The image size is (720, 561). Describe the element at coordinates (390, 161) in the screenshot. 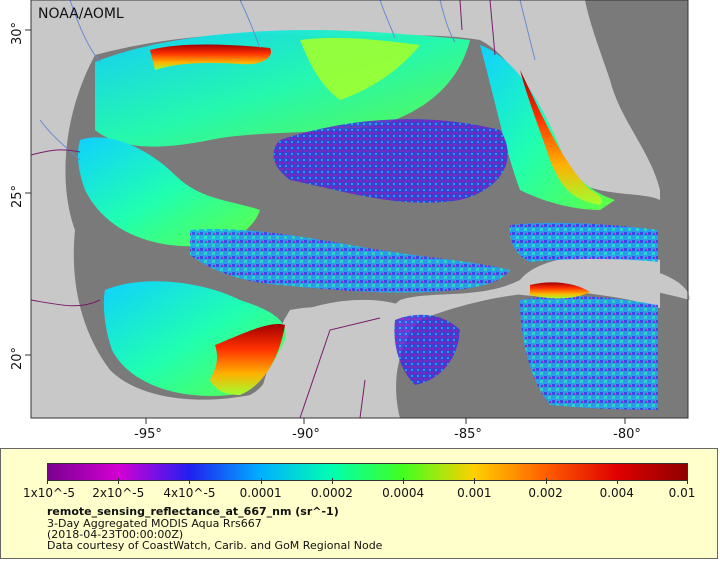

I see `data-central-gulf` at that location.